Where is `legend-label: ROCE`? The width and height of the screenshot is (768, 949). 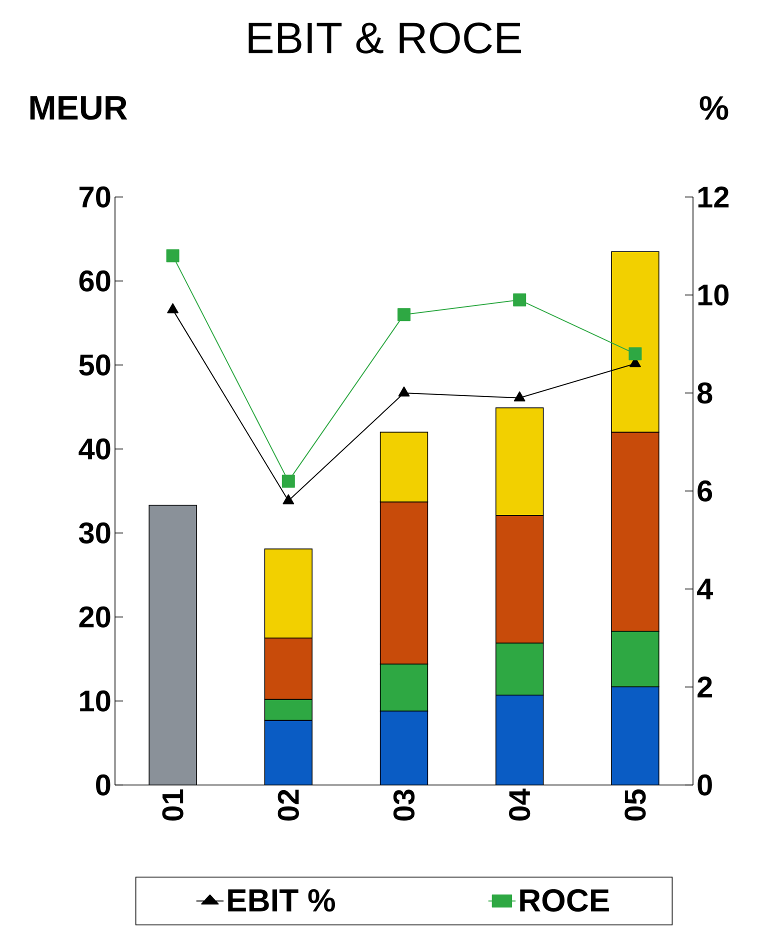 legend-label: ROCE is located at coordinates (564, 900).